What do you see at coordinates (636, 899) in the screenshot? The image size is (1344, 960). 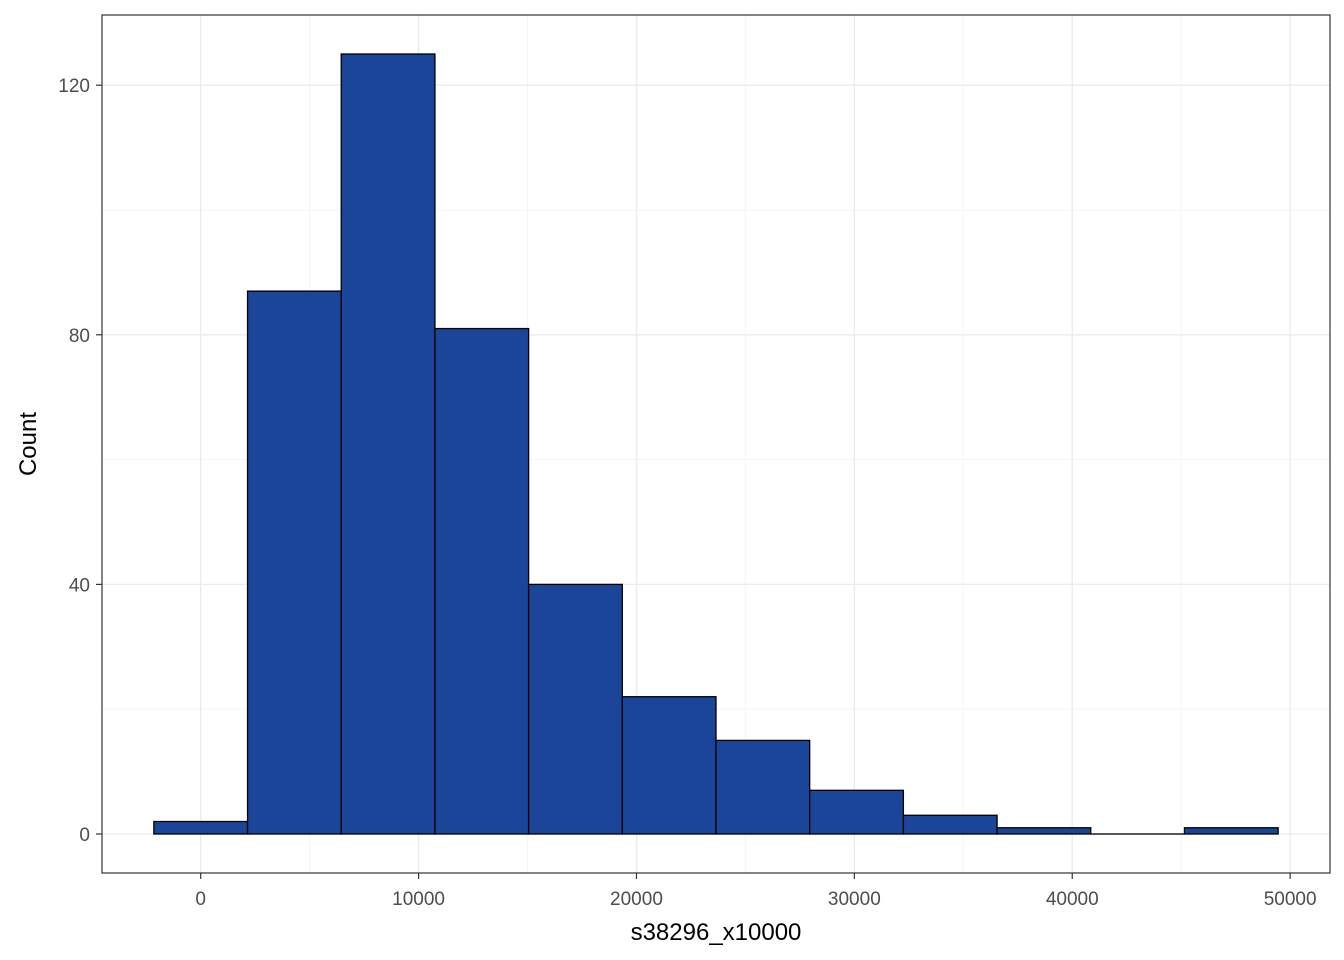 I see `x-tick-label: 20000` at bounding box center [636, 899].